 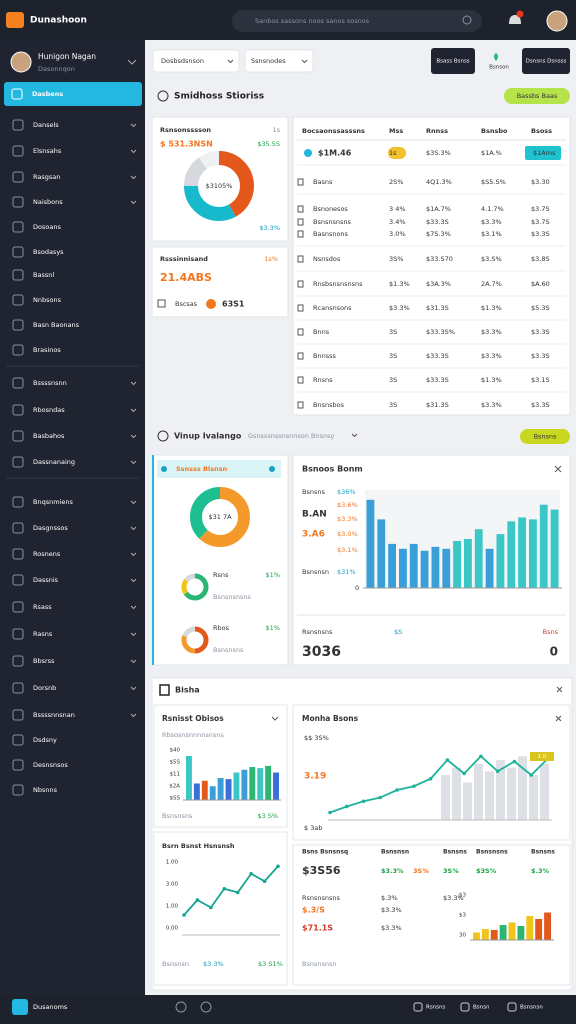 What do you see at coordinates (542, 756) in the screenshot?
I see `badge` at bounding box center [542, 756].